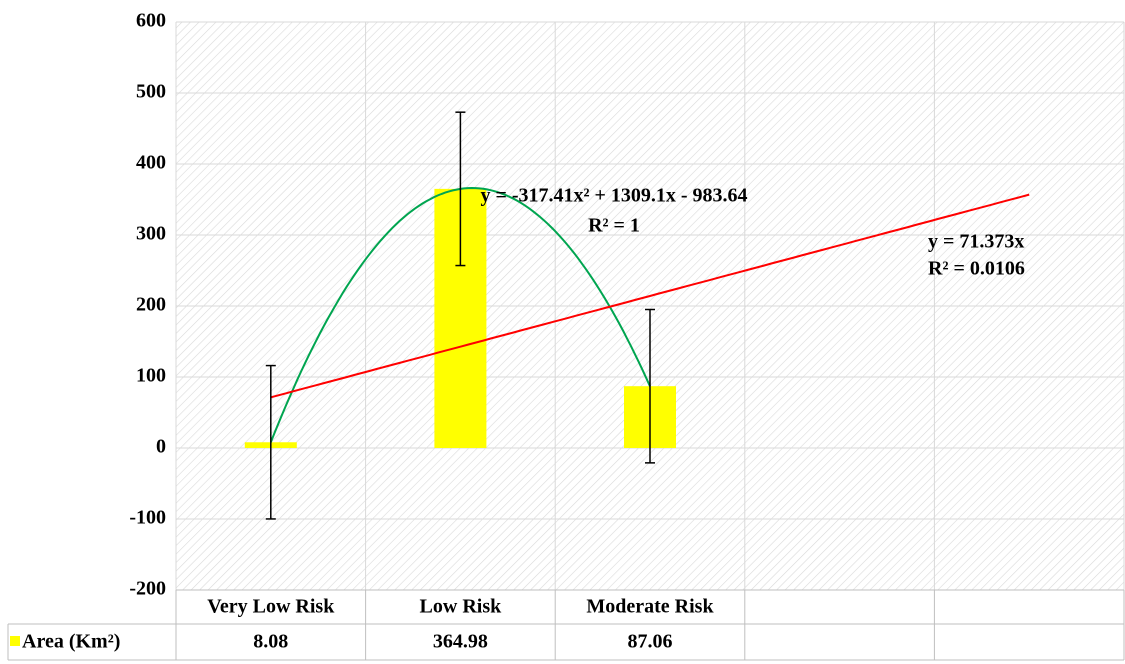  I want to click on x-tick-label: Very Low Risk, so click(271, 607).